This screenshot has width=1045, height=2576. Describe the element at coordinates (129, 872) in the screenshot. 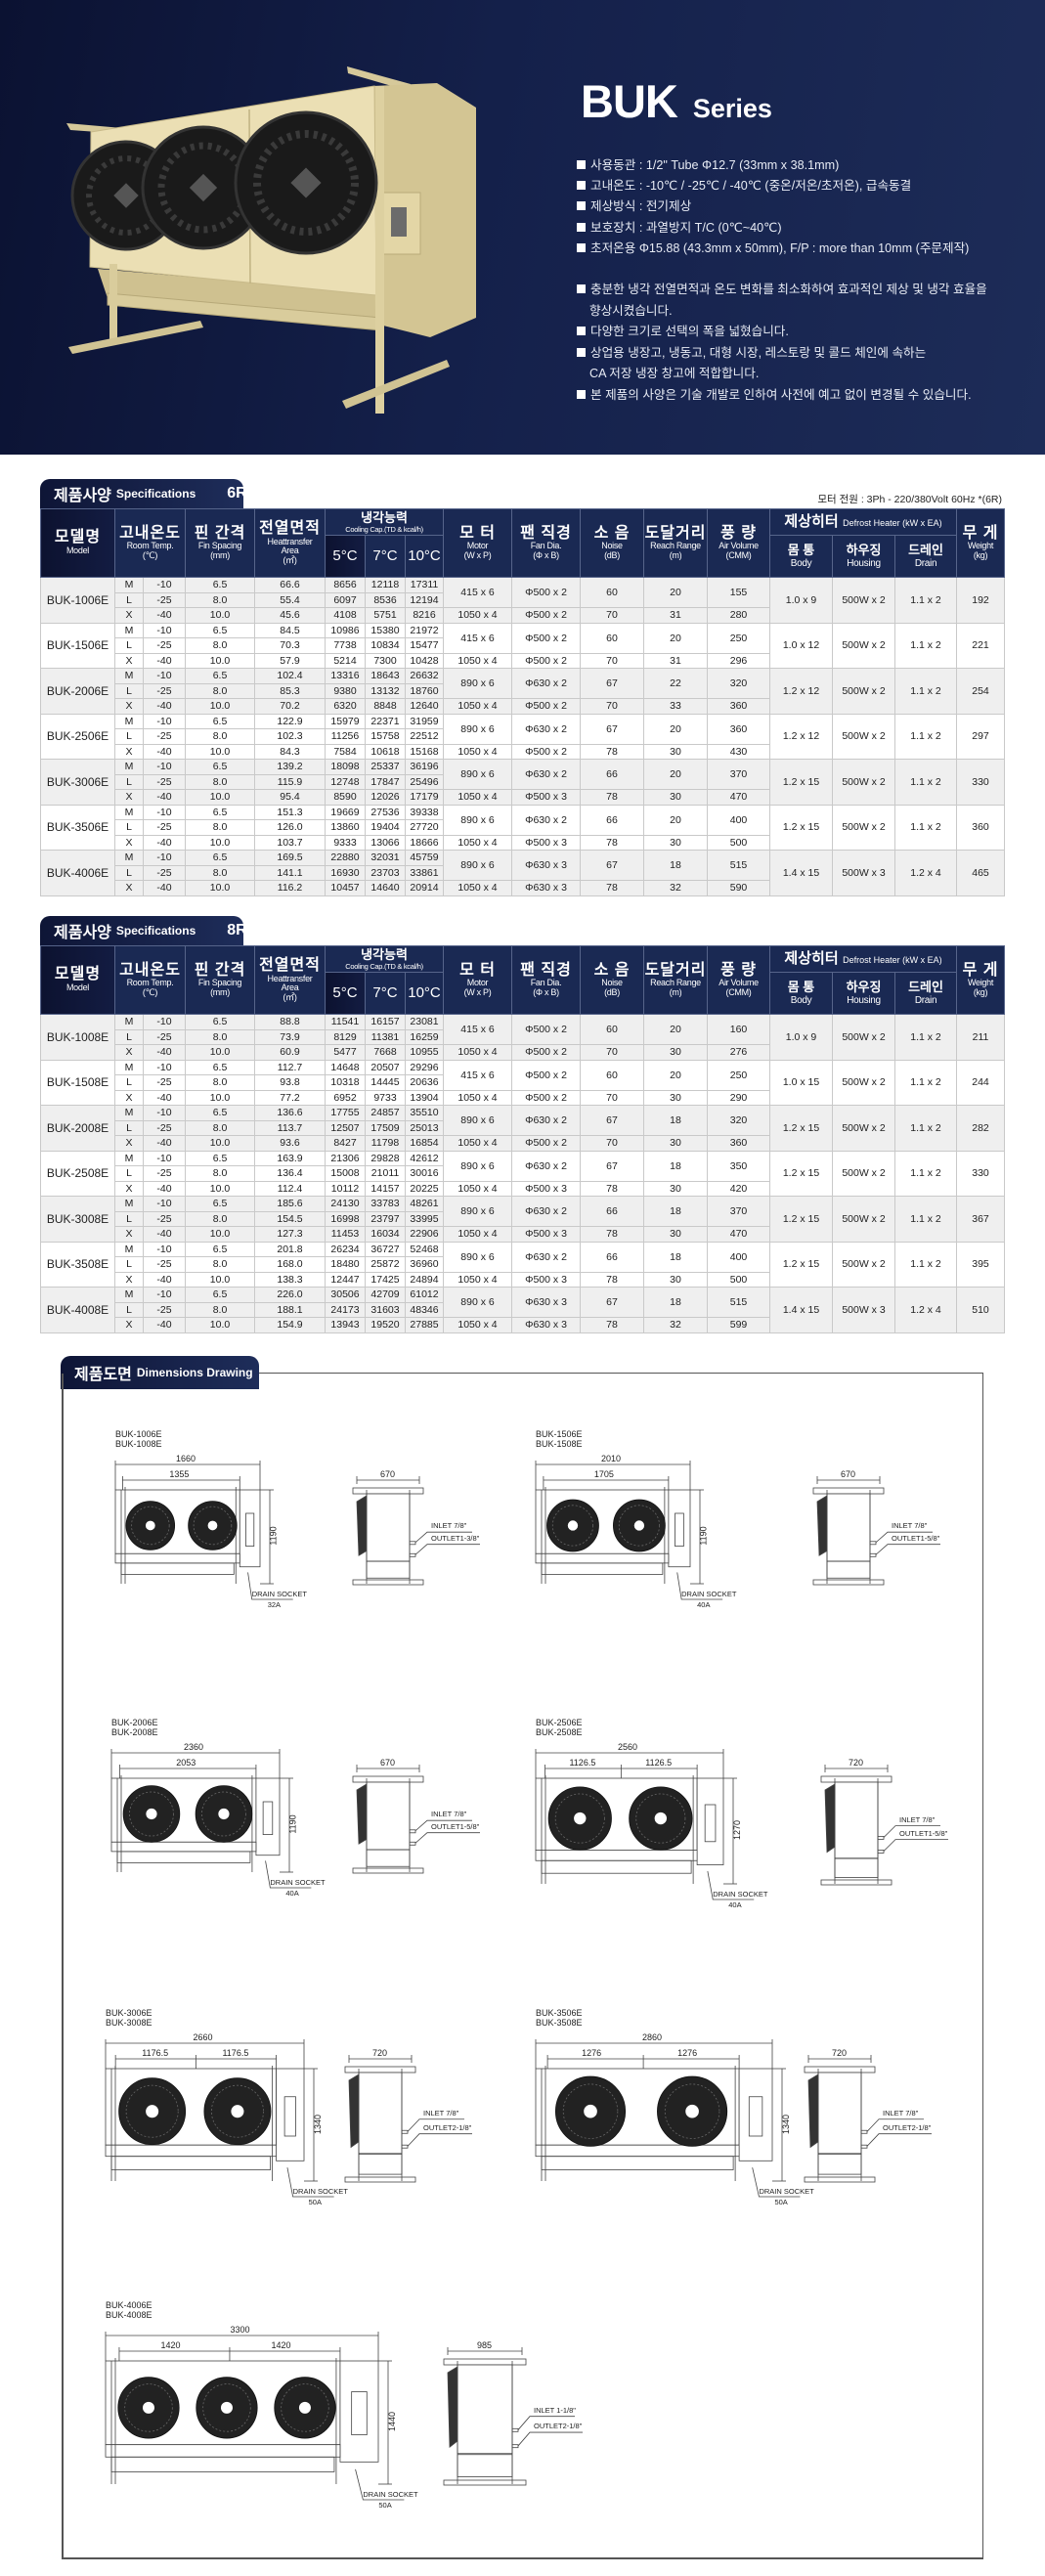

I see `spec-cell: L` at that location.